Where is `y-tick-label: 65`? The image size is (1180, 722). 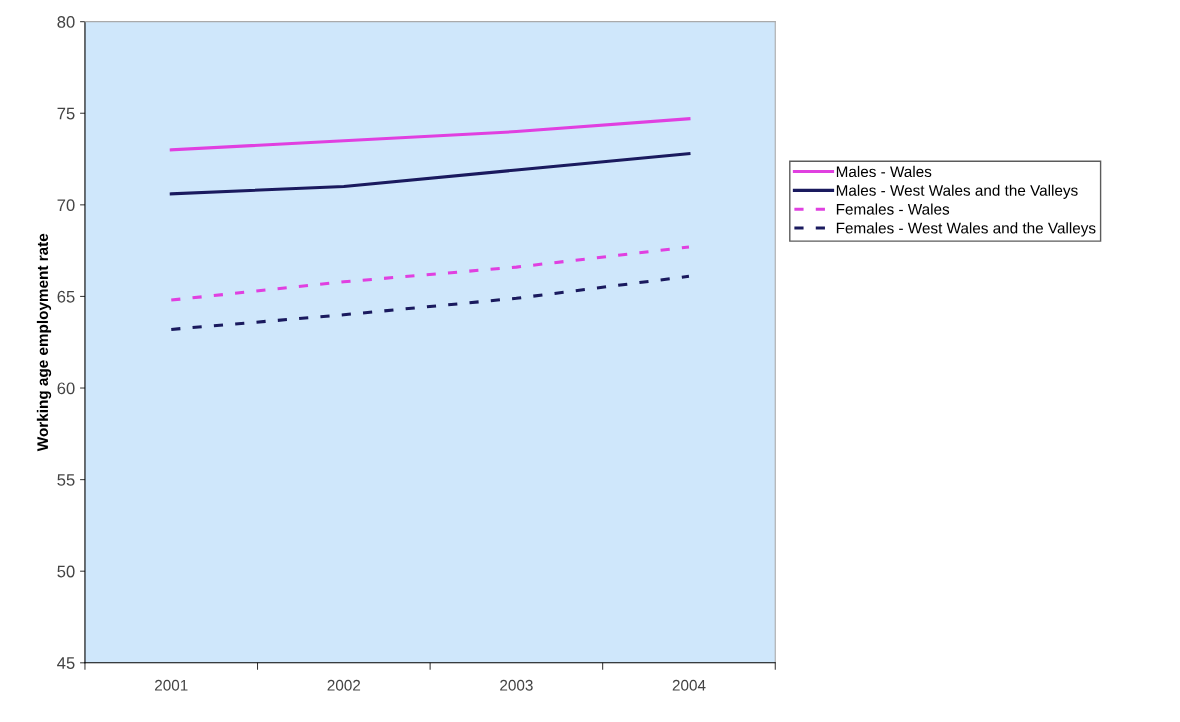 y-tick-label: 65 is located at coordinates (66, 296).